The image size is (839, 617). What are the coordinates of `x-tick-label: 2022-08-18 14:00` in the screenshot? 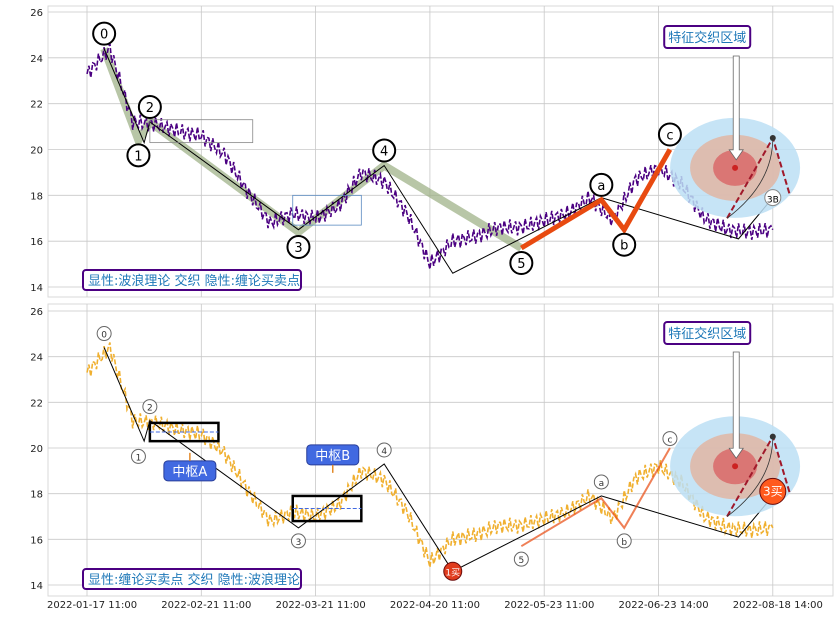 It's located at (778, 605).